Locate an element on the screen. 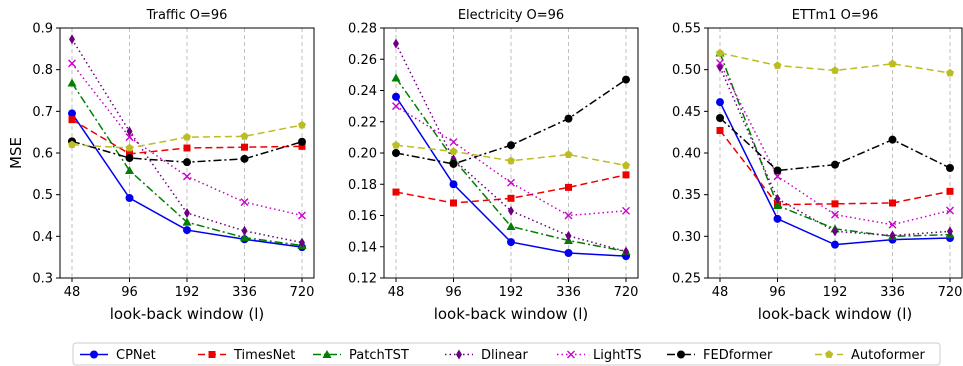 The image size is (963, 366). series-line-cpnet is located at coordinates (835, 173).